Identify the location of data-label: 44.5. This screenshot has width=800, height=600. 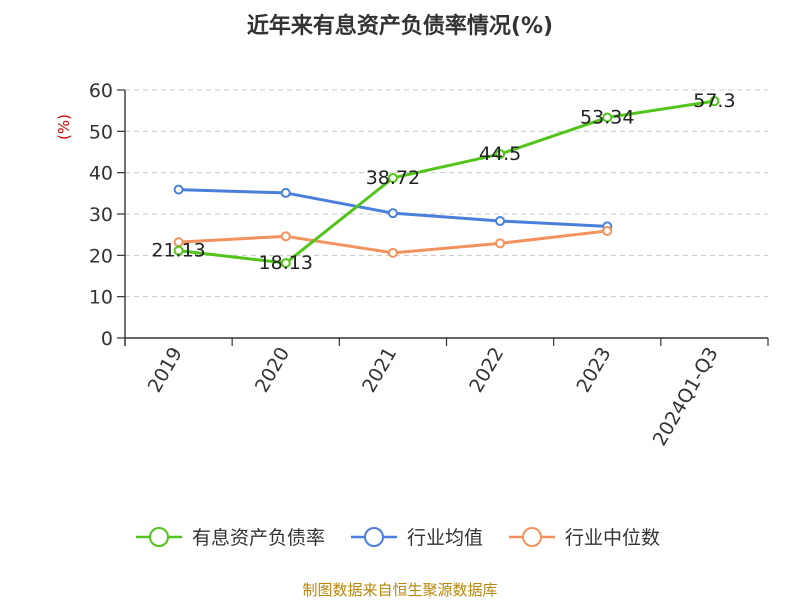
(500, 154).